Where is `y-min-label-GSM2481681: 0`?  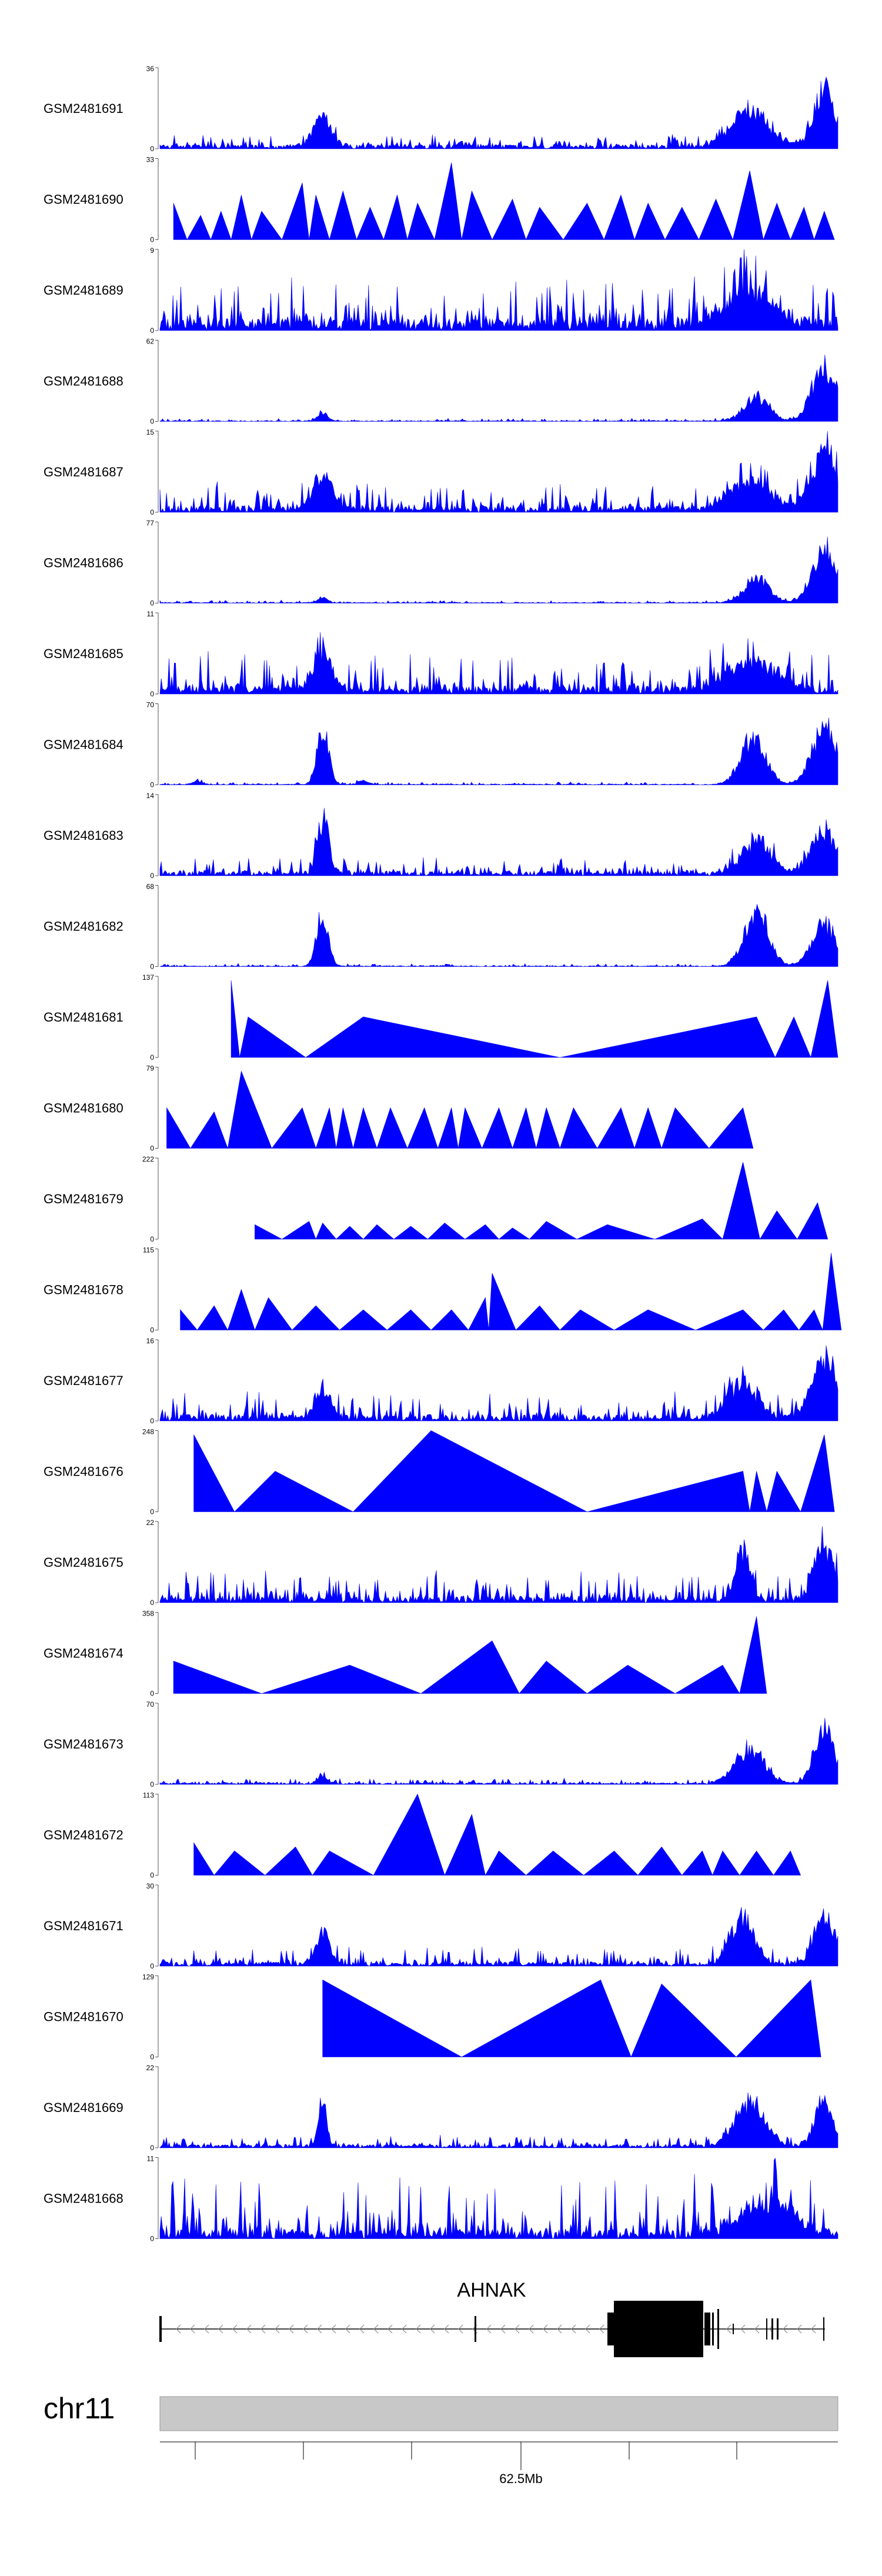
y-min-label-GSM2481681: 0 is located at coordinates (152, 1057).